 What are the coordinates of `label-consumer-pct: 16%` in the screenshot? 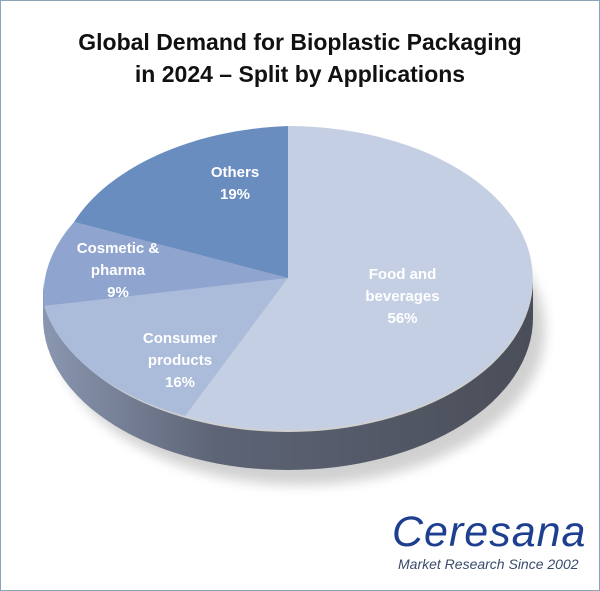 It's located at (180, 382).